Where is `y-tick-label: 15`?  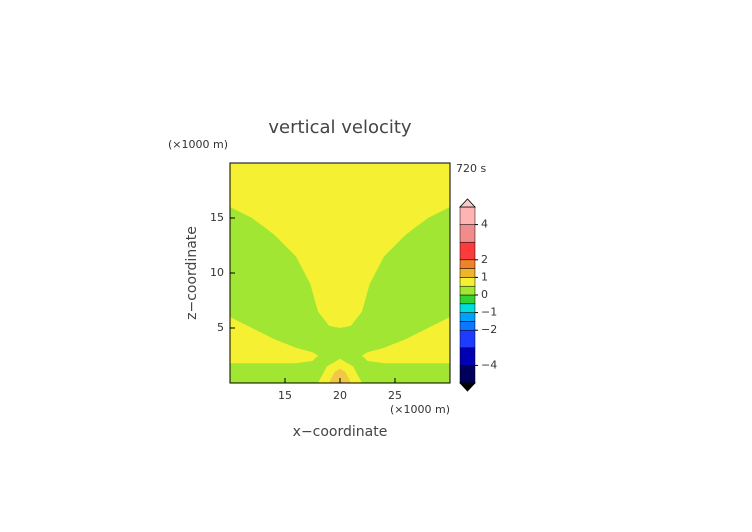 y-tick-label: 15 is located at coordinates (217, 217).